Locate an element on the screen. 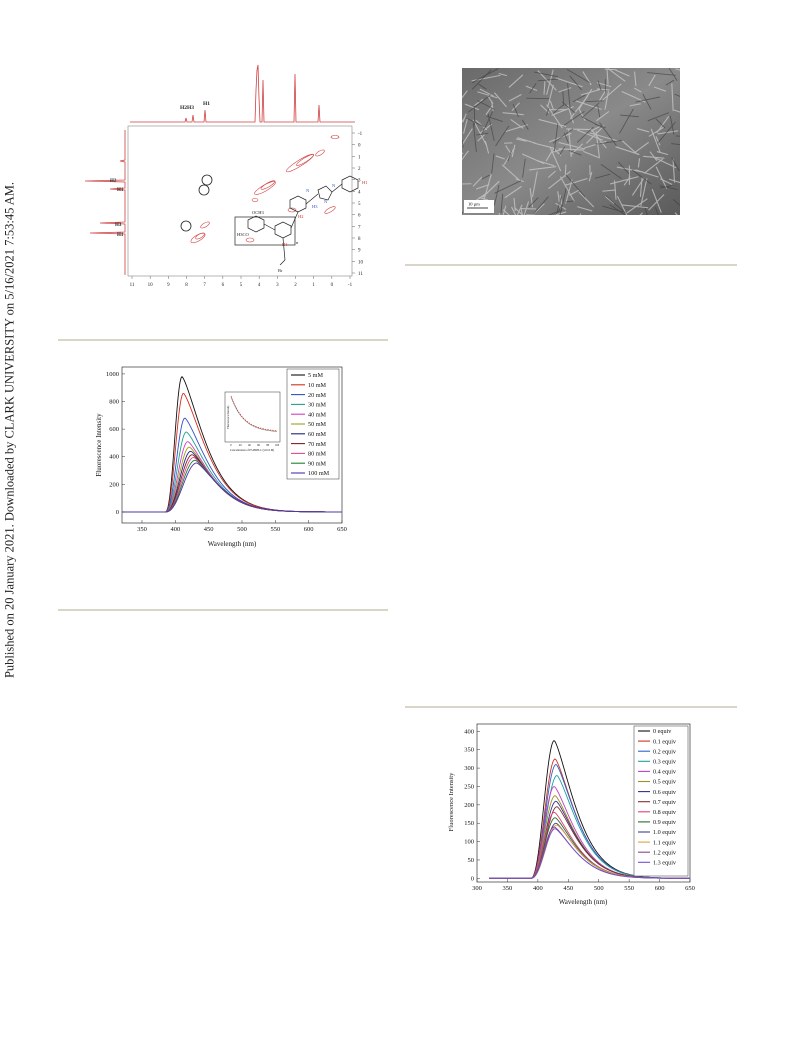  chart1-legend-label: 70 mM is located at coordinates (317, 444).